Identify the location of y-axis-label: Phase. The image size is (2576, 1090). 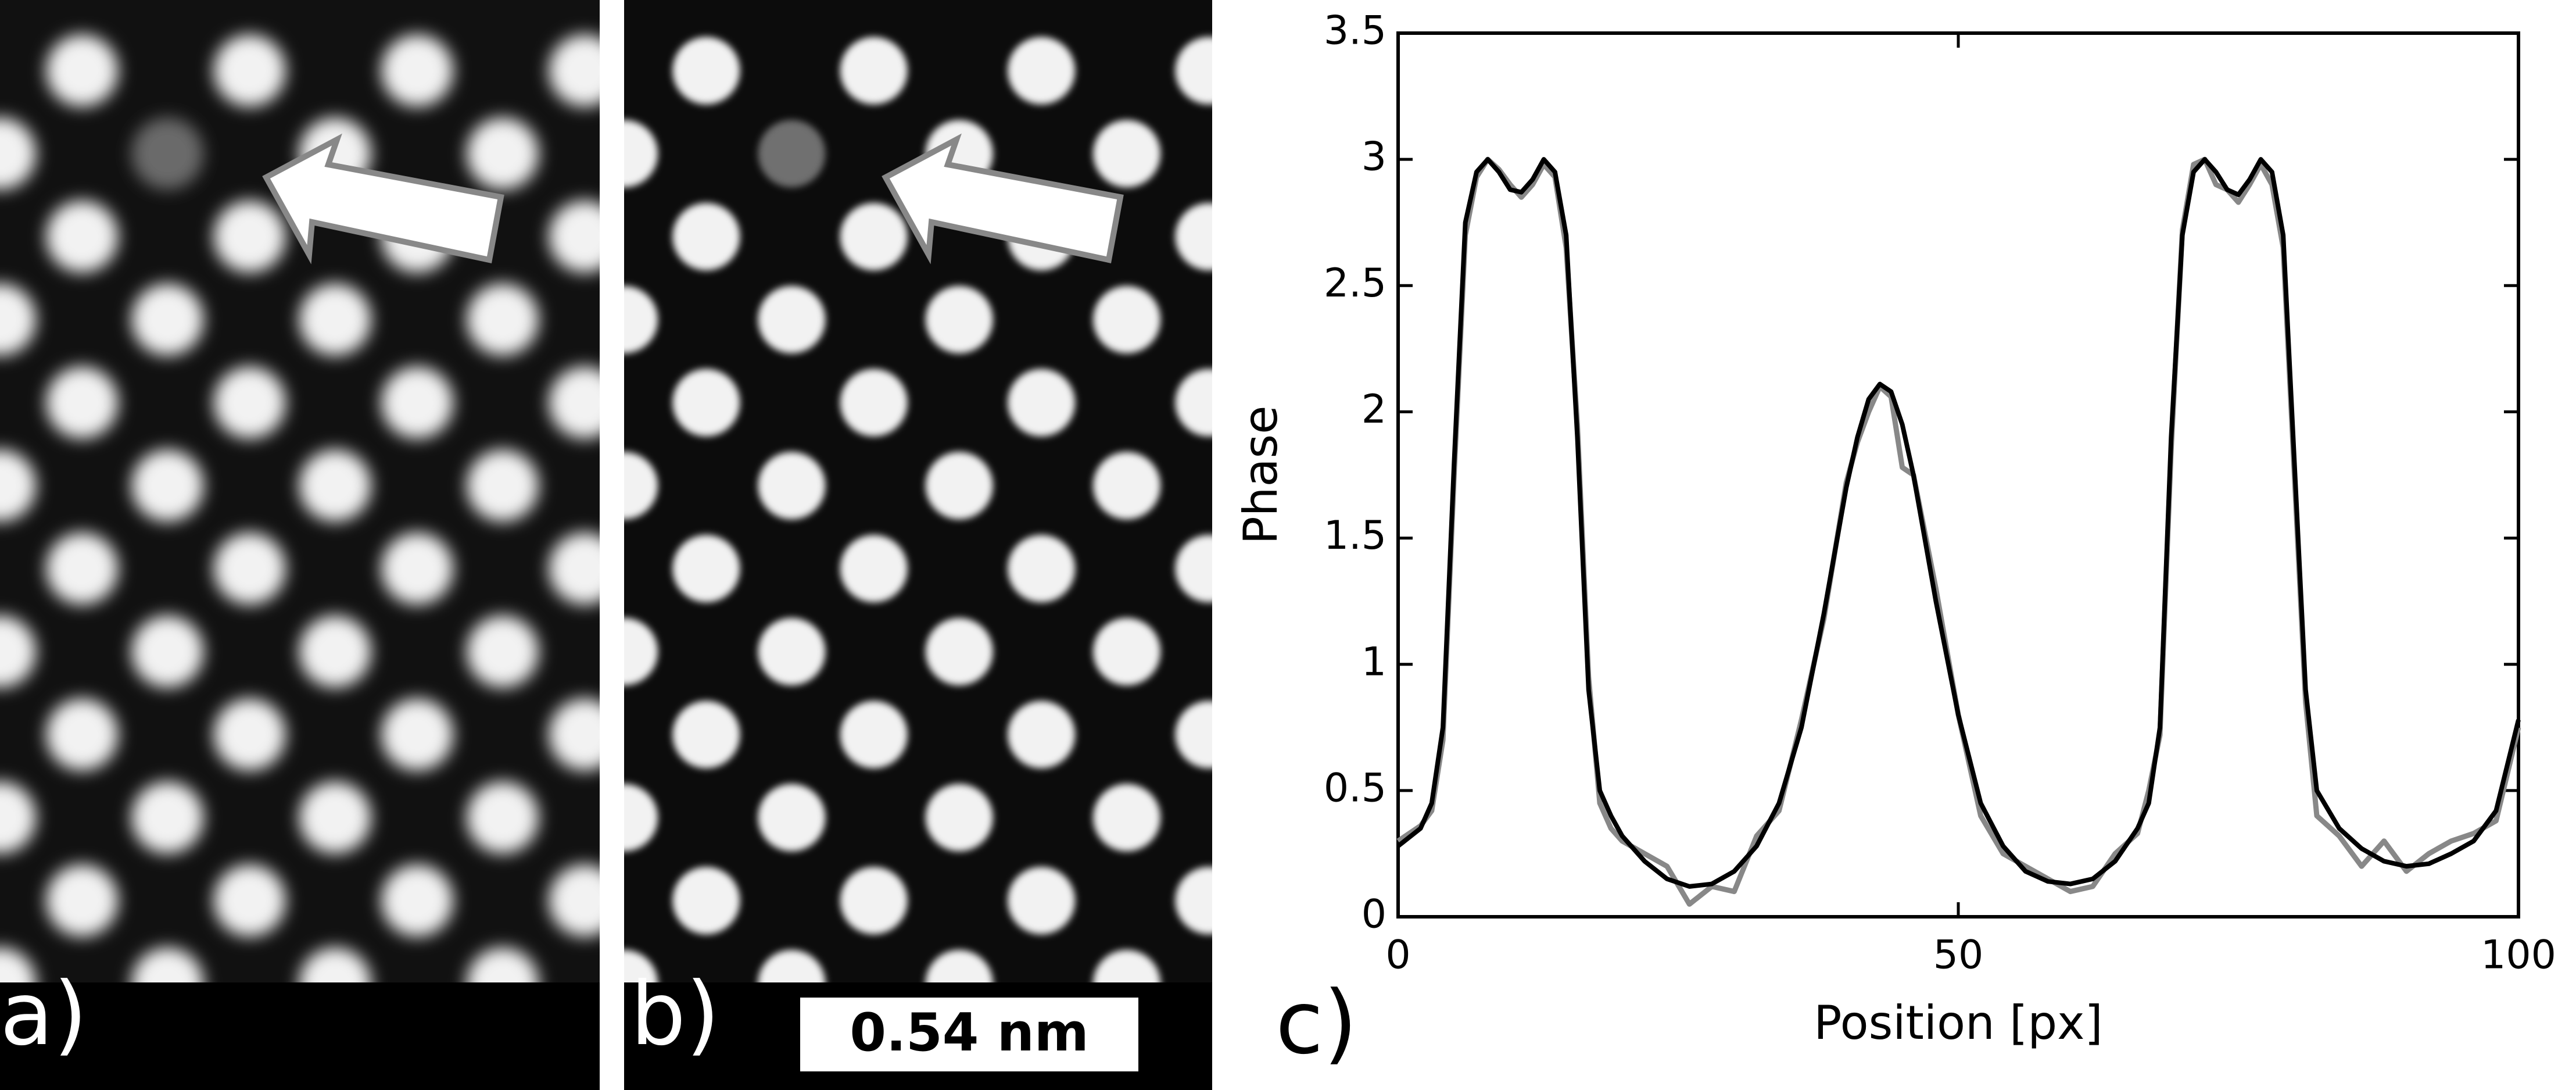
(1261, 475).